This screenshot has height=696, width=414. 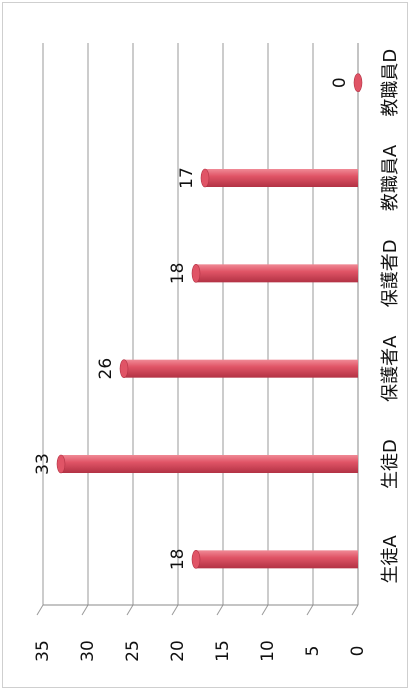 I want to click on category-label: 教職員A, so click(x=390, y=177).